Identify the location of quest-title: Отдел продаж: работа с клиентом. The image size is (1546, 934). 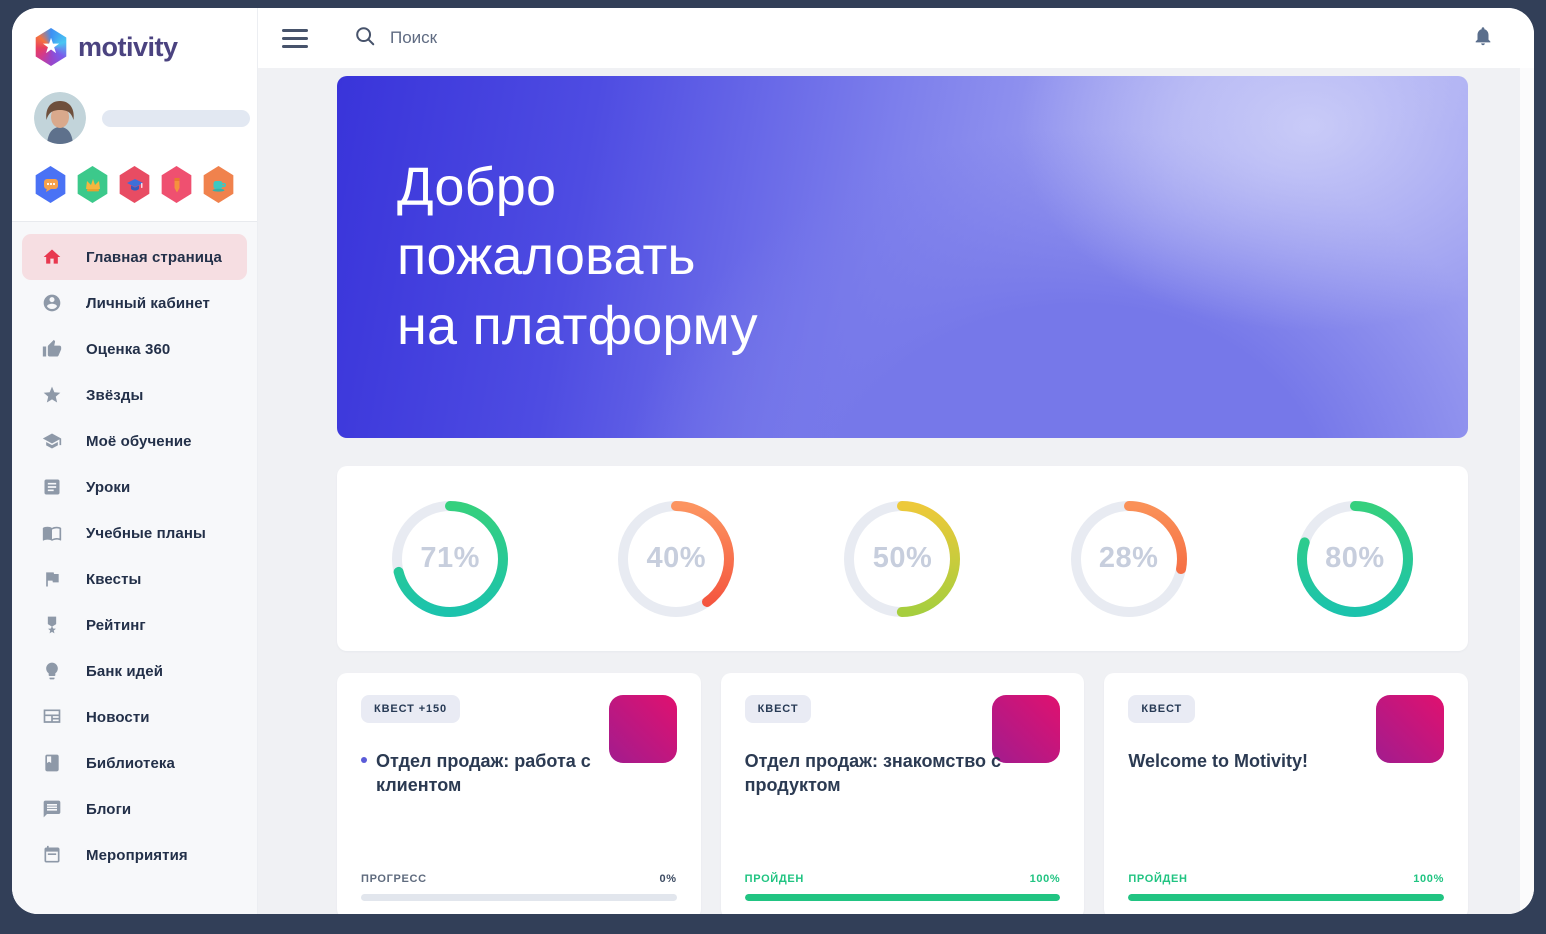
(519, 773).